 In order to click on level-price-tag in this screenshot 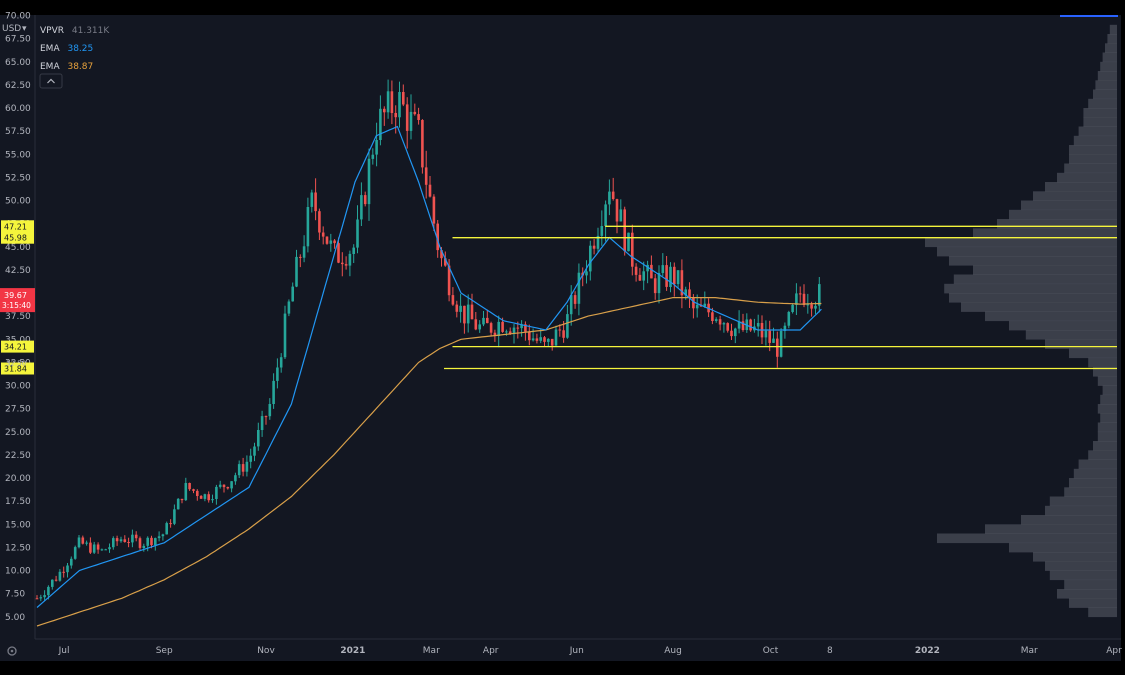, I will do `click(17, 346)`.